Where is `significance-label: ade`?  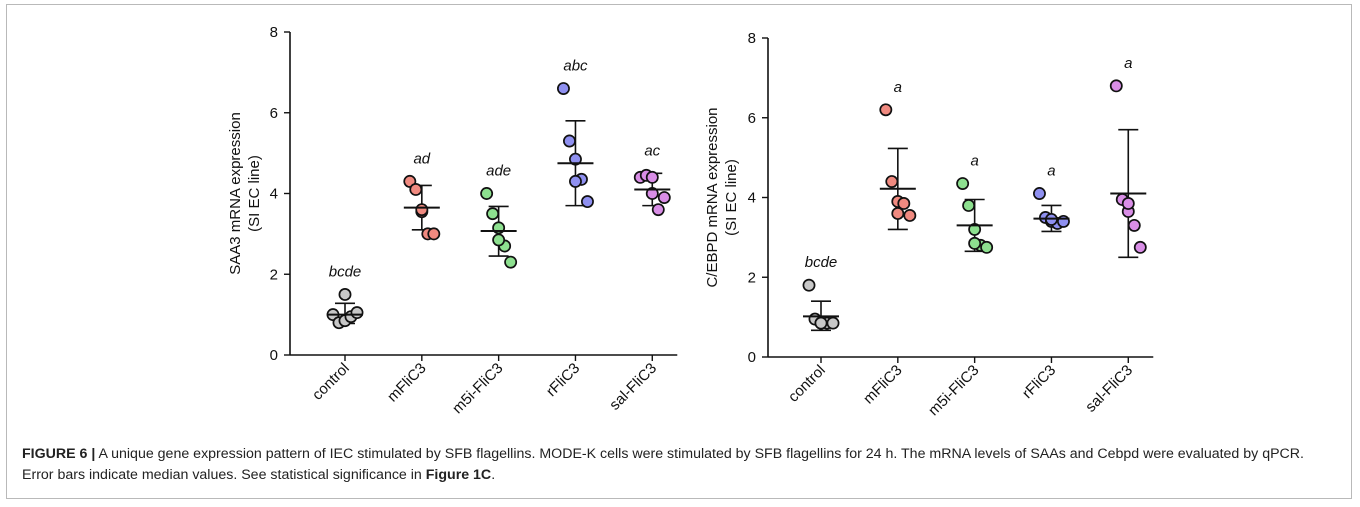
significance-label: ade is located at coordinates (498, 171).